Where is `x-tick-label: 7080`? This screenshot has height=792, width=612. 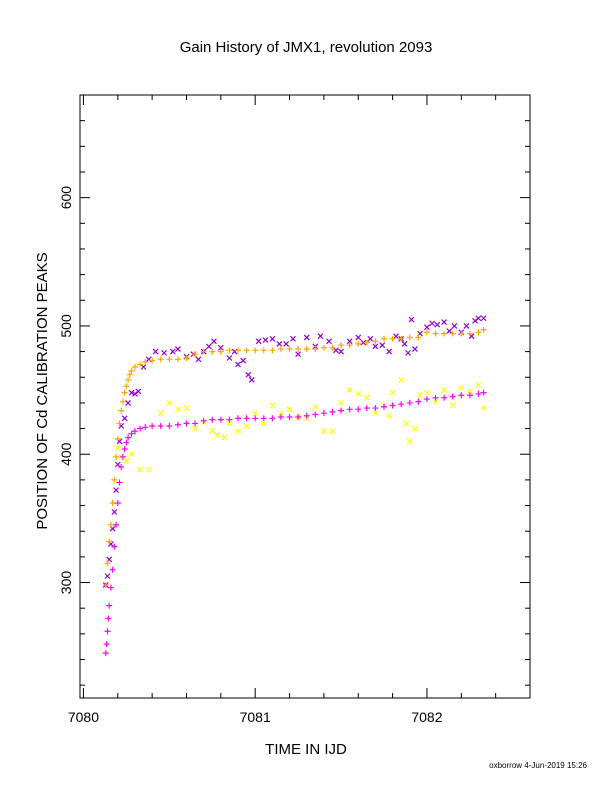
x-tick-label: 7080 is located at coordinates (83, 717).